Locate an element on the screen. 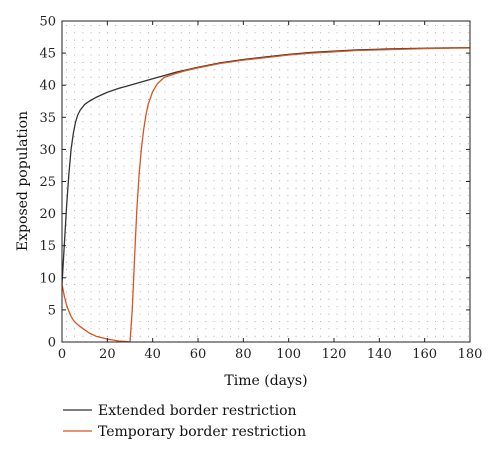 The image size is (500, 458). x-tick-label: 40 is located at coordinates (152, 354).